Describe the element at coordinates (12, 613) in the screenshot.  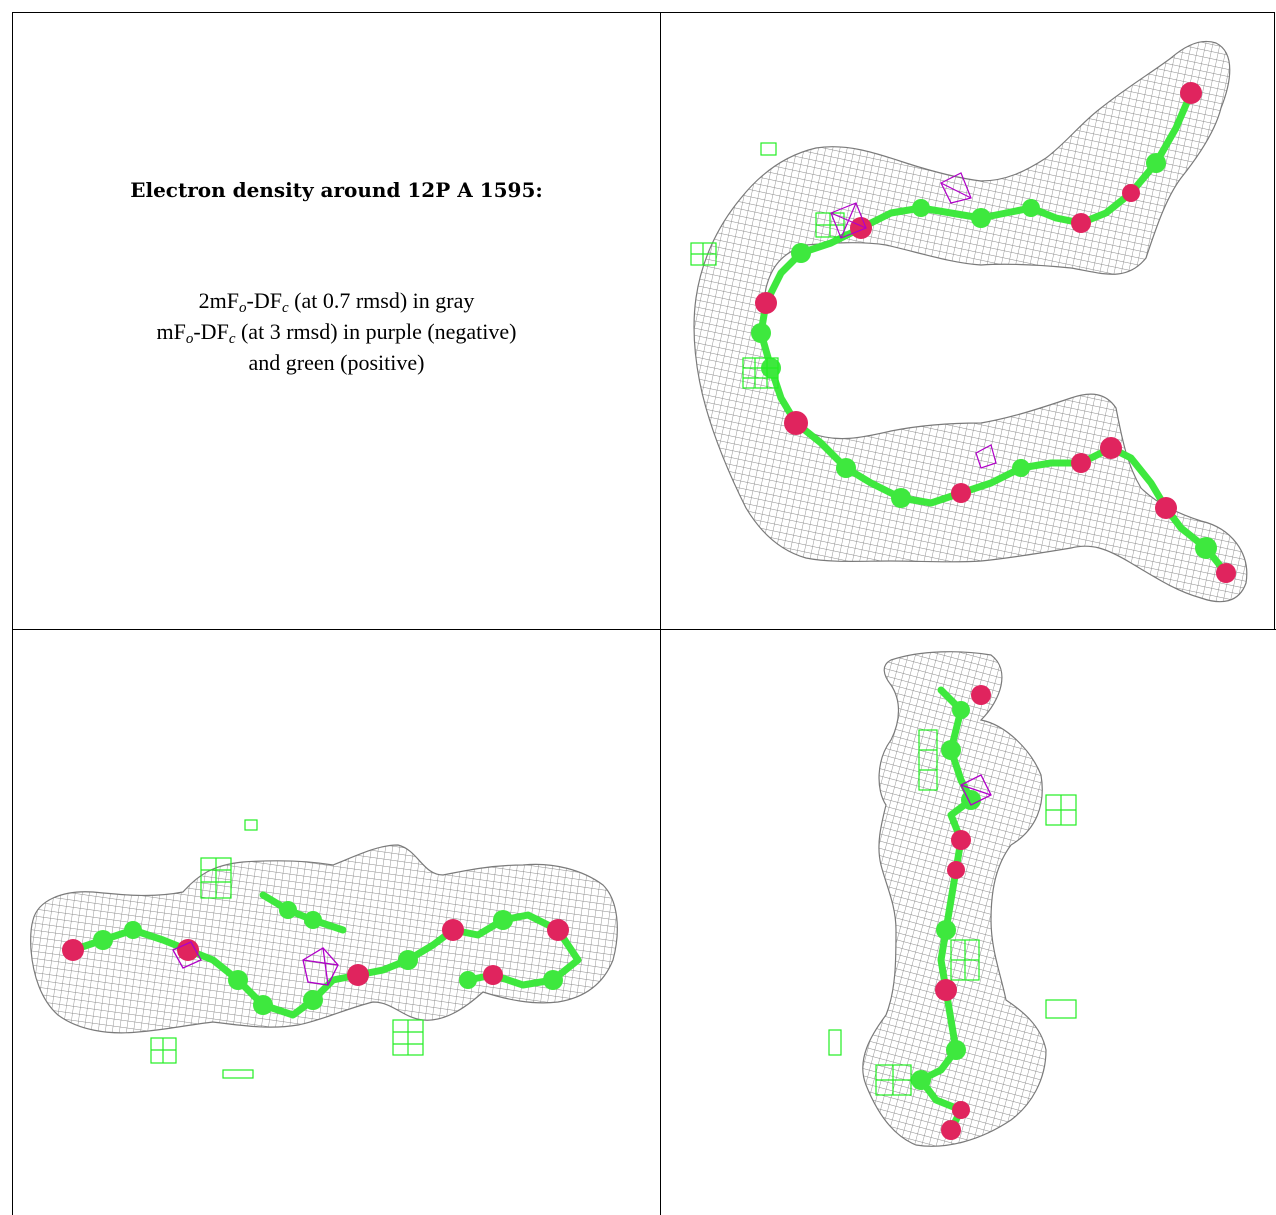
I see `table-border-left` at that location.